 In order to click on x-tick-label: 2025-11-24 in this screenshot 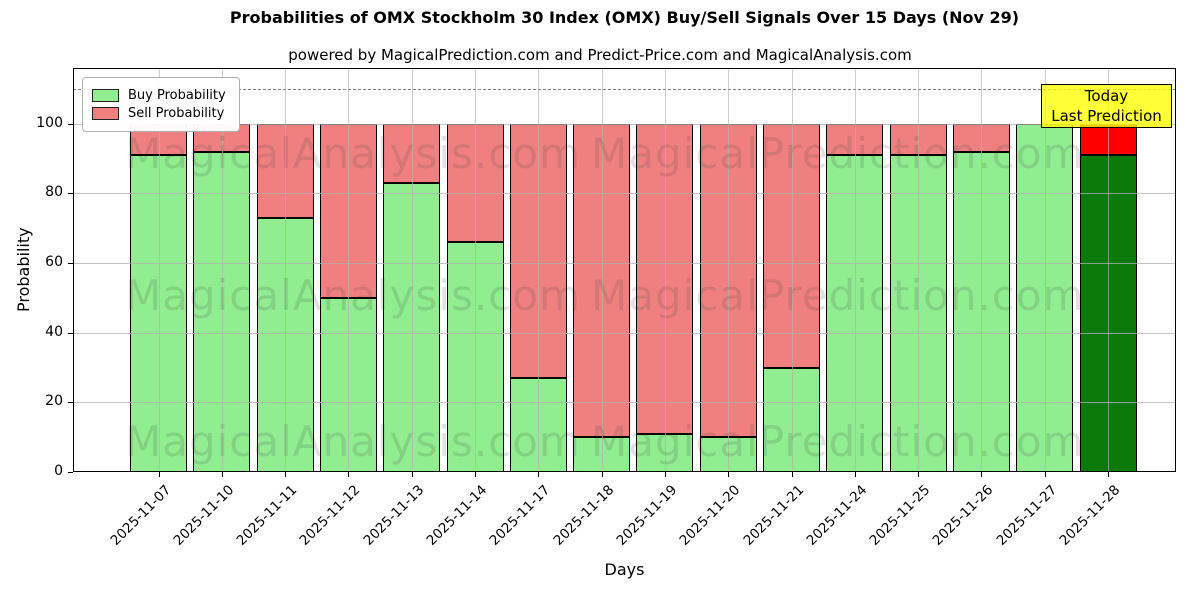, I will do `click(837, 515)`.